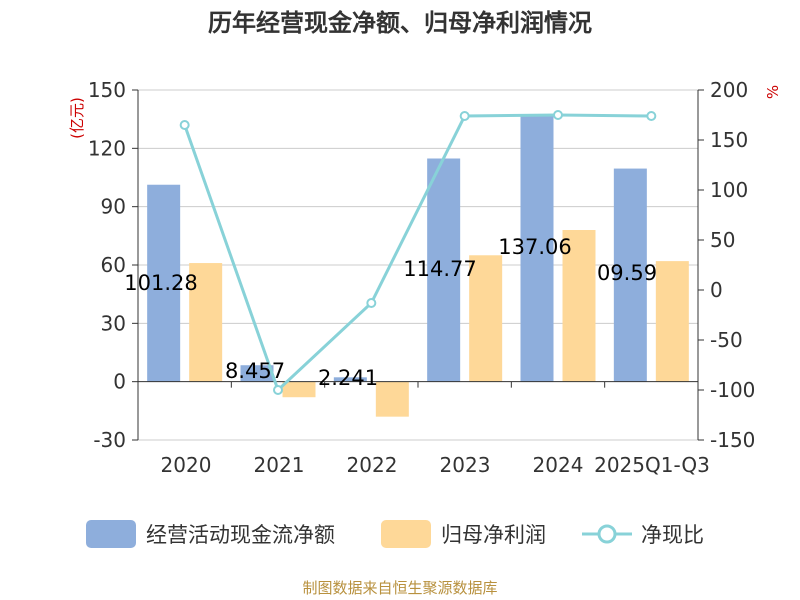 The width and height of the screenshot is (800, 600). Describe the element at coordinates (113, 323) in the screenshot. I see `y-left-tick-label: 30` at that location.